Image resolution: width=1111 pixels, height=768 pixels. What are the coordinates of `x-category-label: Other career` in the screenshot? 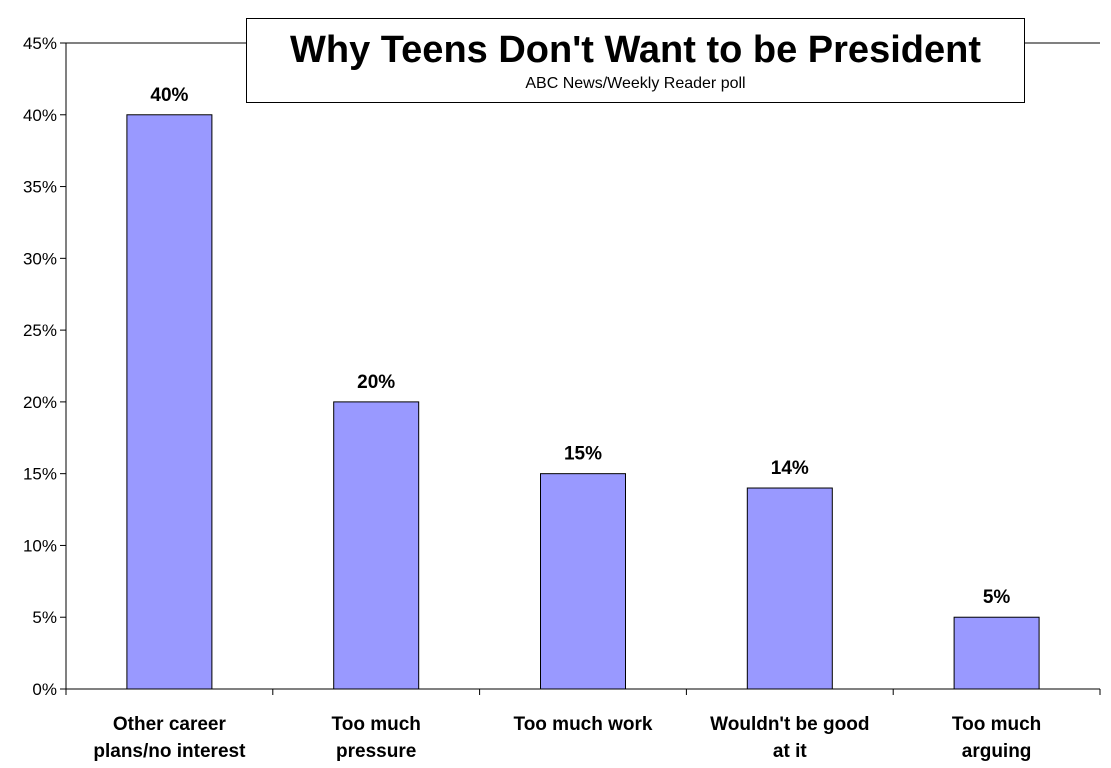 It's located at (170, 724).